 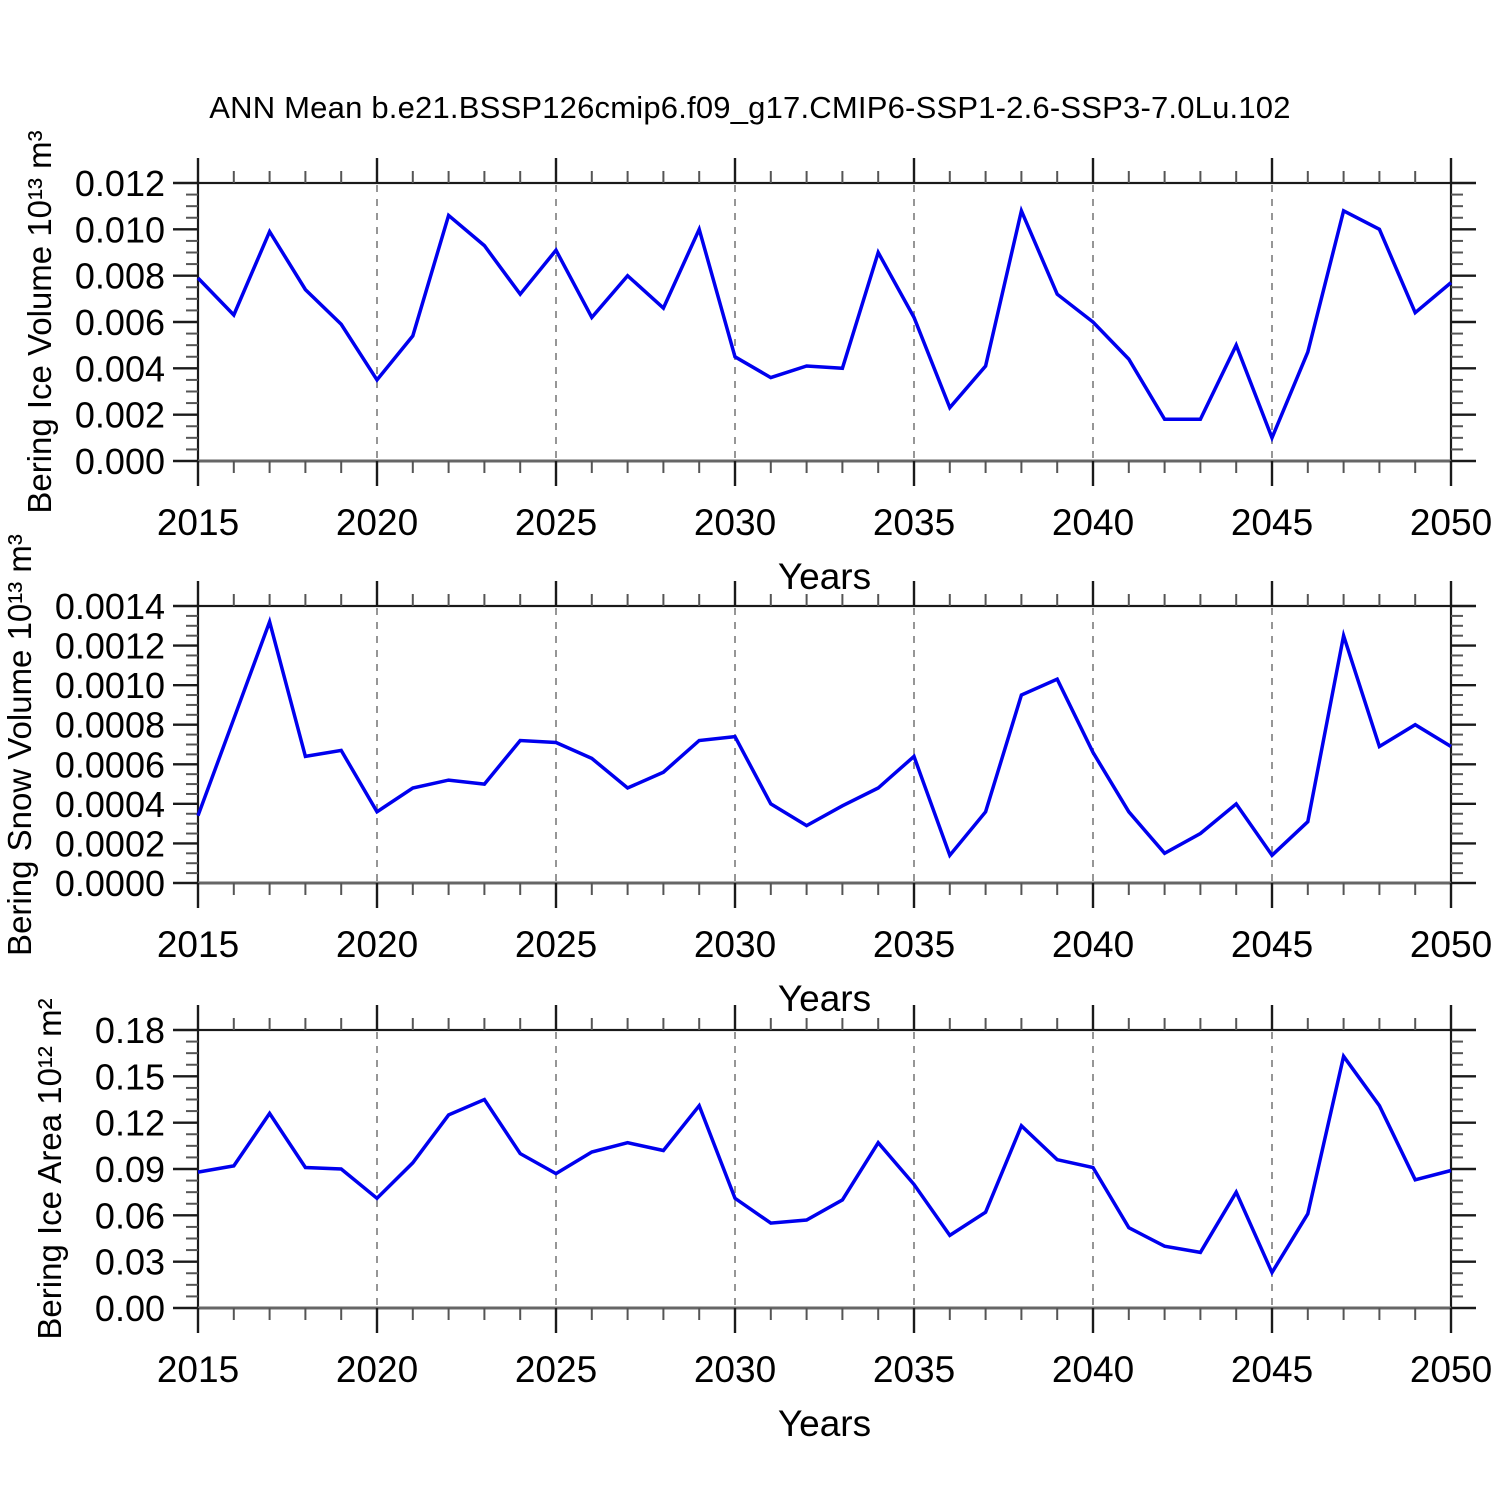 I want to click on y-tick-label: 0.00, so click(x=130, y=1308).